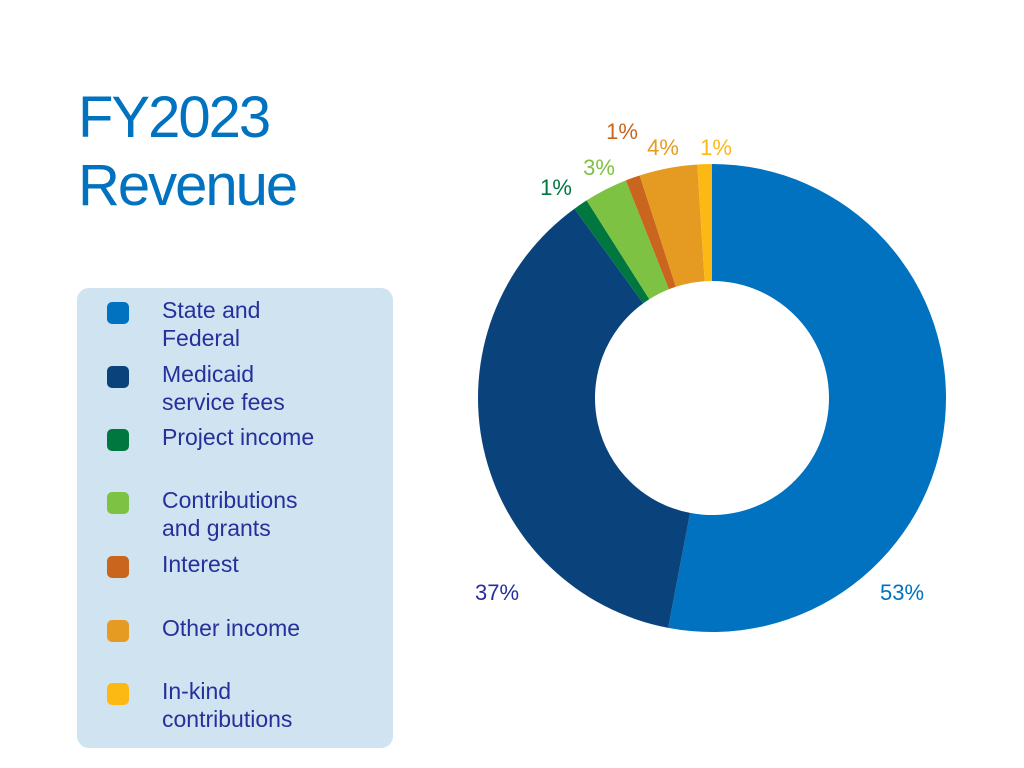  I want to click on legend-label: State and Federal, so click(211, 324).